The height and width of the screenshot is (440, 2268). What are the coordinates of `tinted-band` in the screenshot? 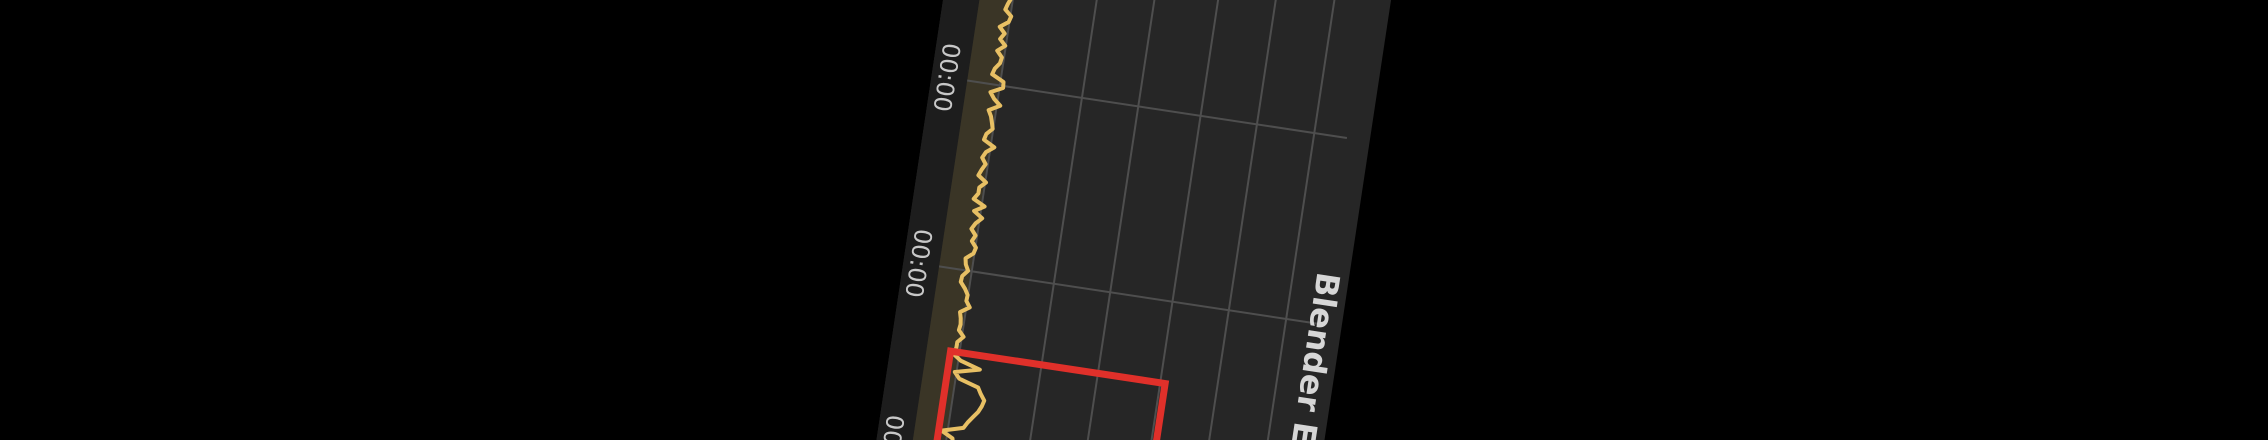 It's located at (957, 220).